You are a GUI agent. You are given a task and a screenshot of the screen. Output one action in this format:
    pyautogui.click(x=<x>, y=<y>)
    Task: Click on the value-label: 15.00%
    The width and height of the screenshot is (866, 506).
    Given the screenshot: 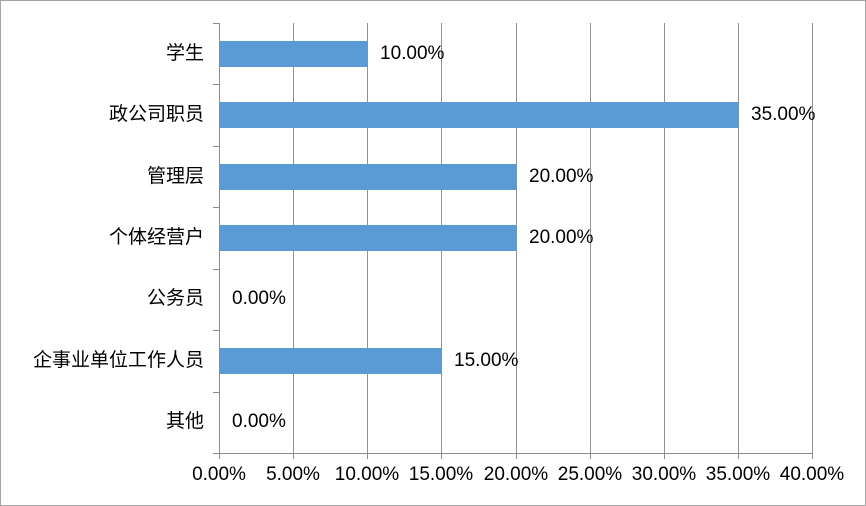 What is the action you would take?
    pyautogui.click(x=486, y=360)
    